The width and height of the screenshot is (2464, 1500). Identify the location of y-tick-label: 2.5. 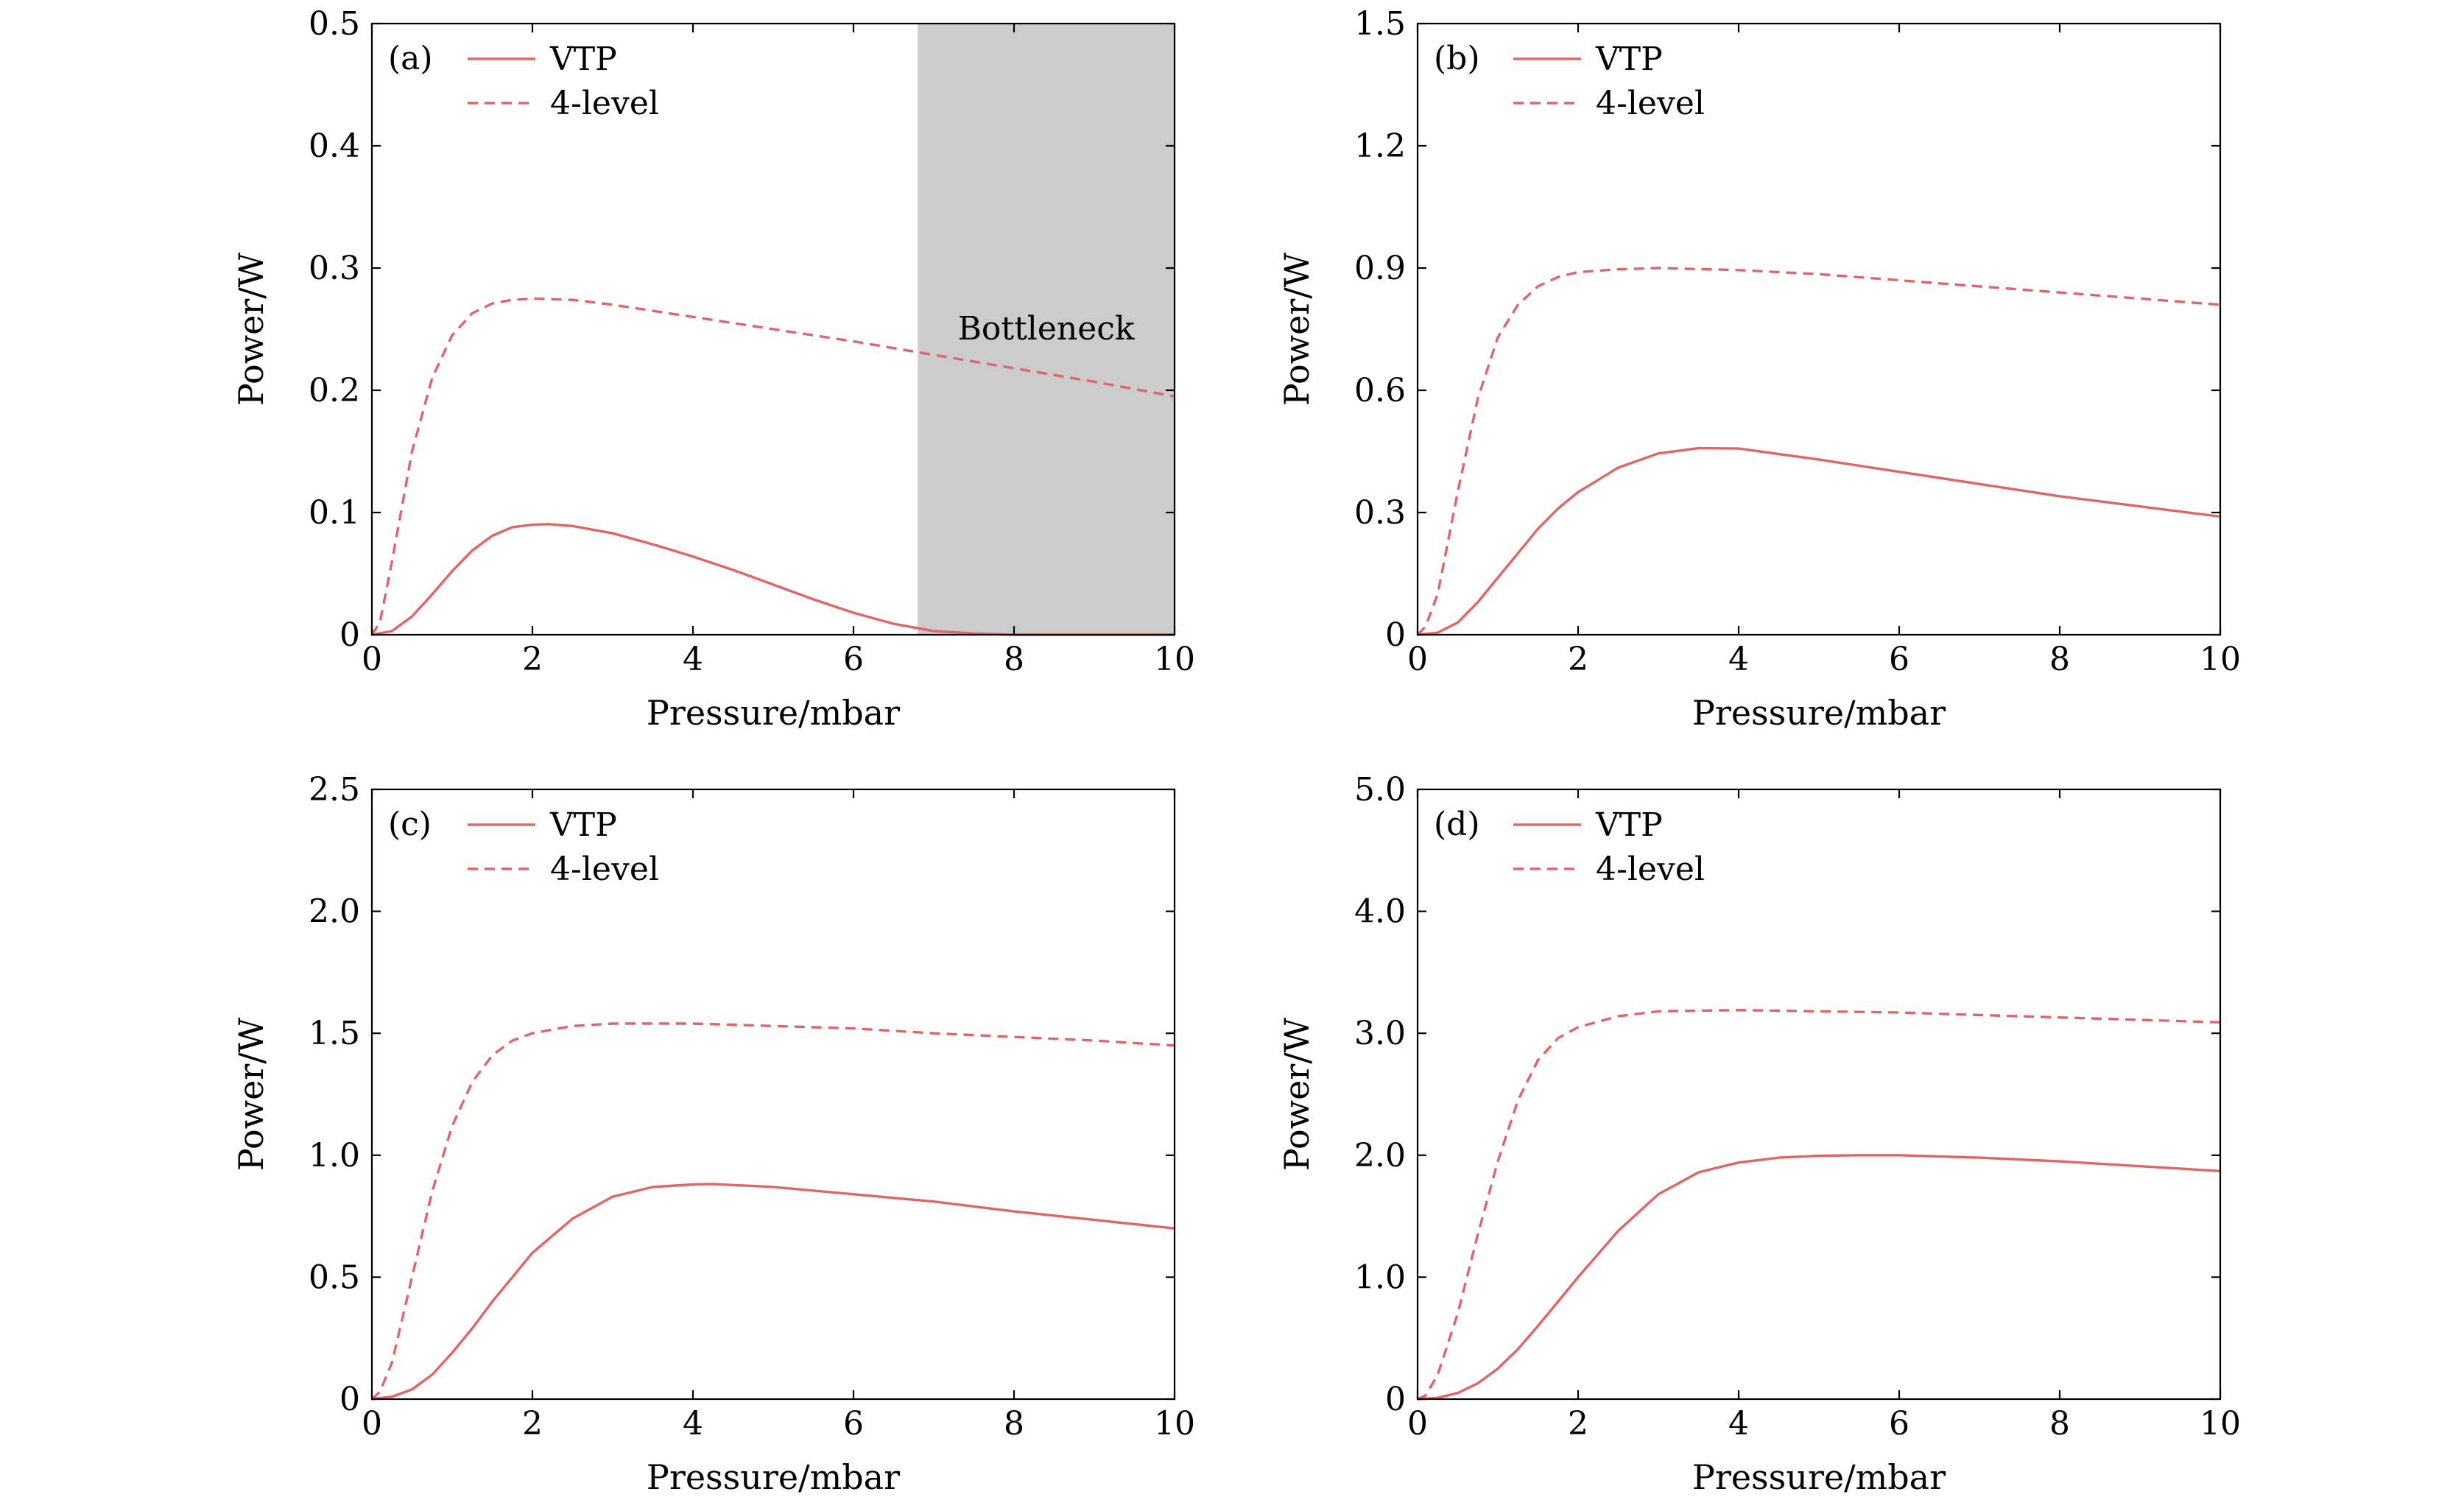
(334, 790).